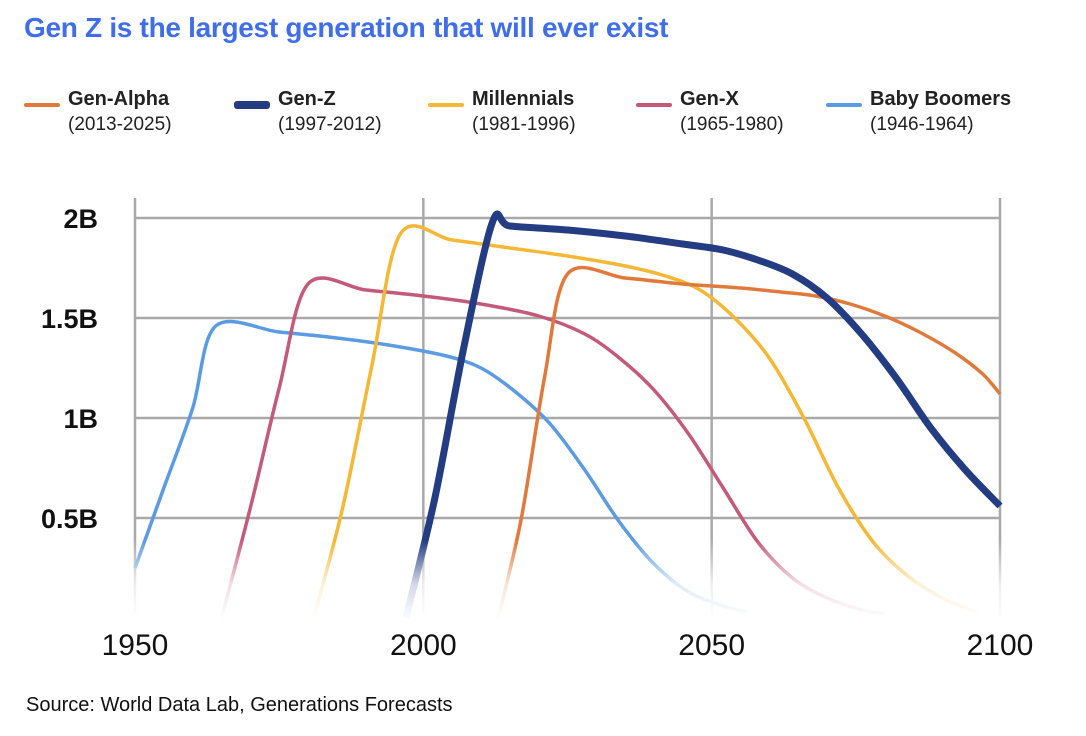  I want to click on x-axis-ticks: 1950 2000 2050 2100, so click(568, 645).